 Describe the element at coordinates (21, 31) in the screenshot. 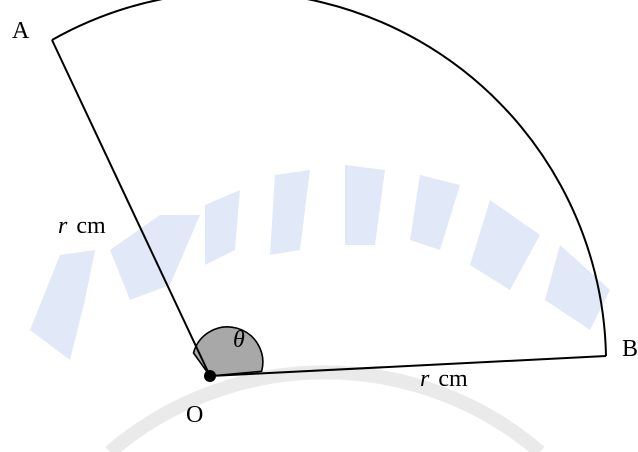

I see `point-label-a: A` at that location.